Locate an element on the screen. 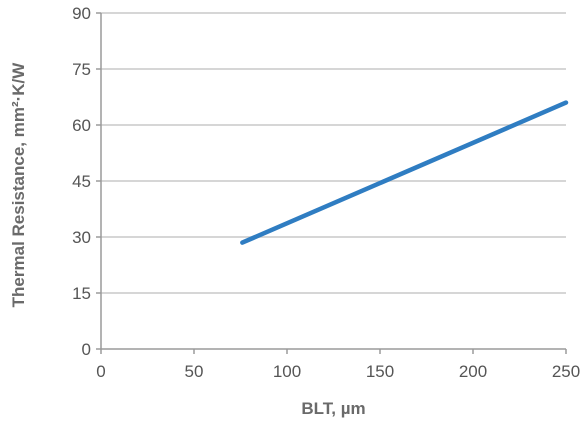 Image resolution: width=586 pixels, height=424 pixels. x-tick-label: 250 is located at coordinates (566, 371).